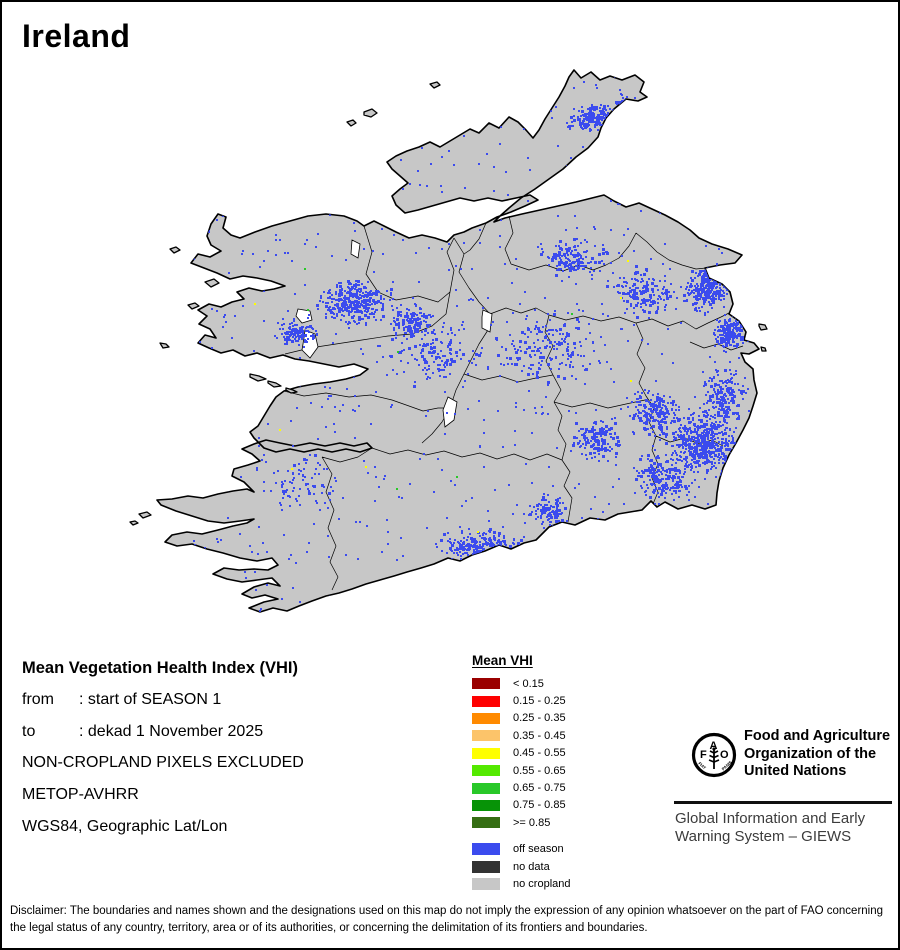  I want to click on legend-label: 0.45 - 0.55, so click(539, 753).